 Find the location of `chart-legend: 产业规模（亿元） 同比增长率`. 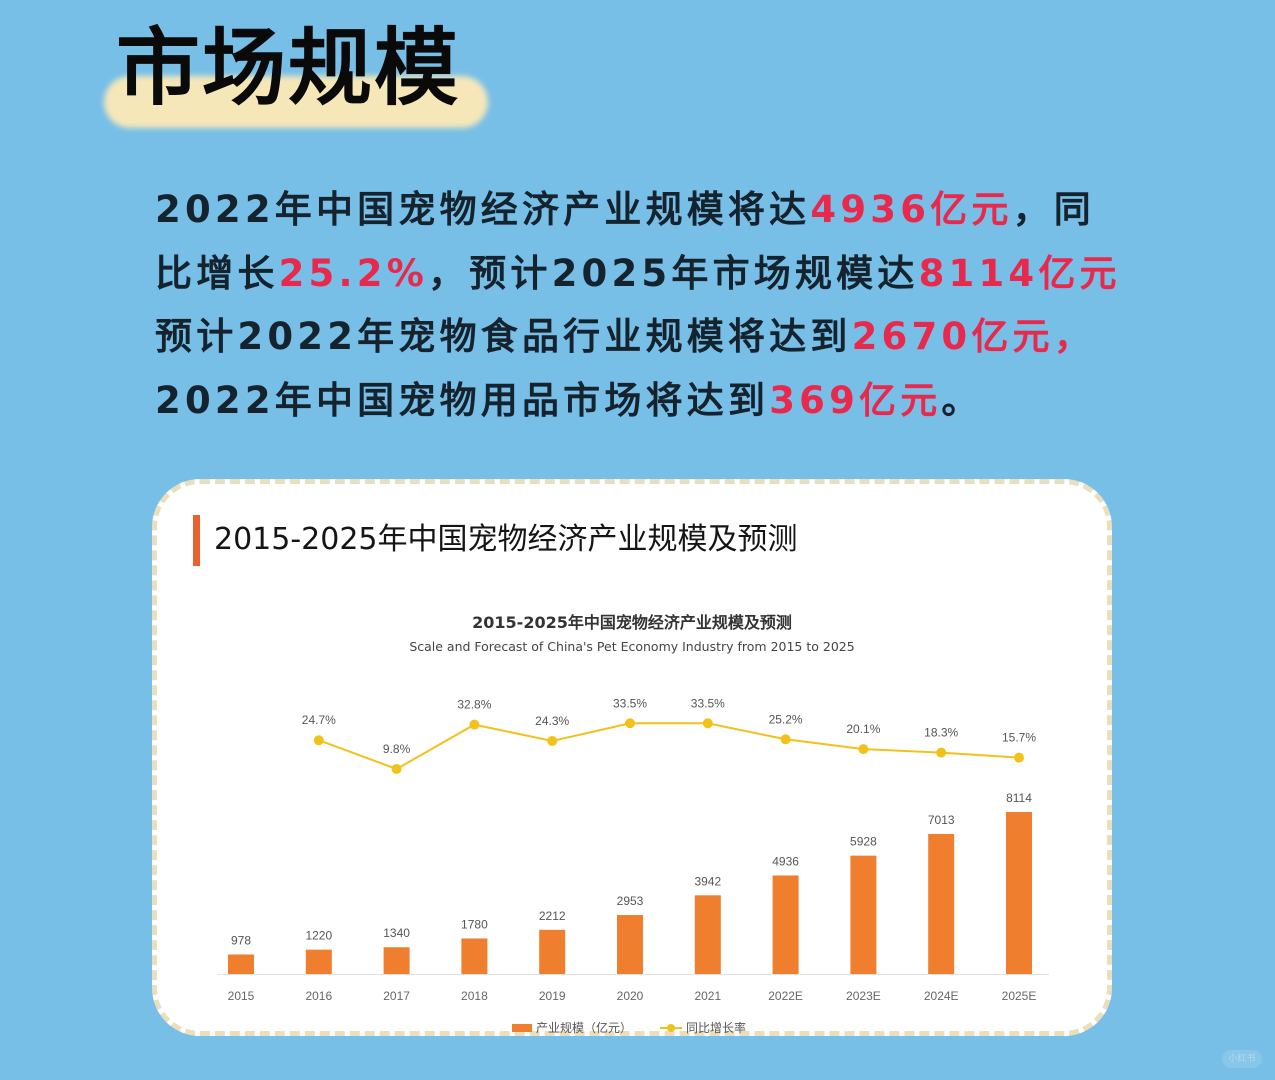

chart-legend: 产业规模（亿元） 同比增长率 is located at coordinates (629, 1027).